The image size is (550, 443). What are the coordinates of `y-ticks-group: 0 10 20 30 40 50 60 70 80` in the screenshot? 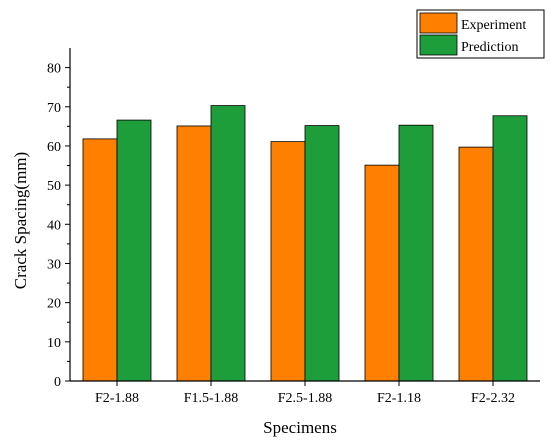 It's located at (58, 226).